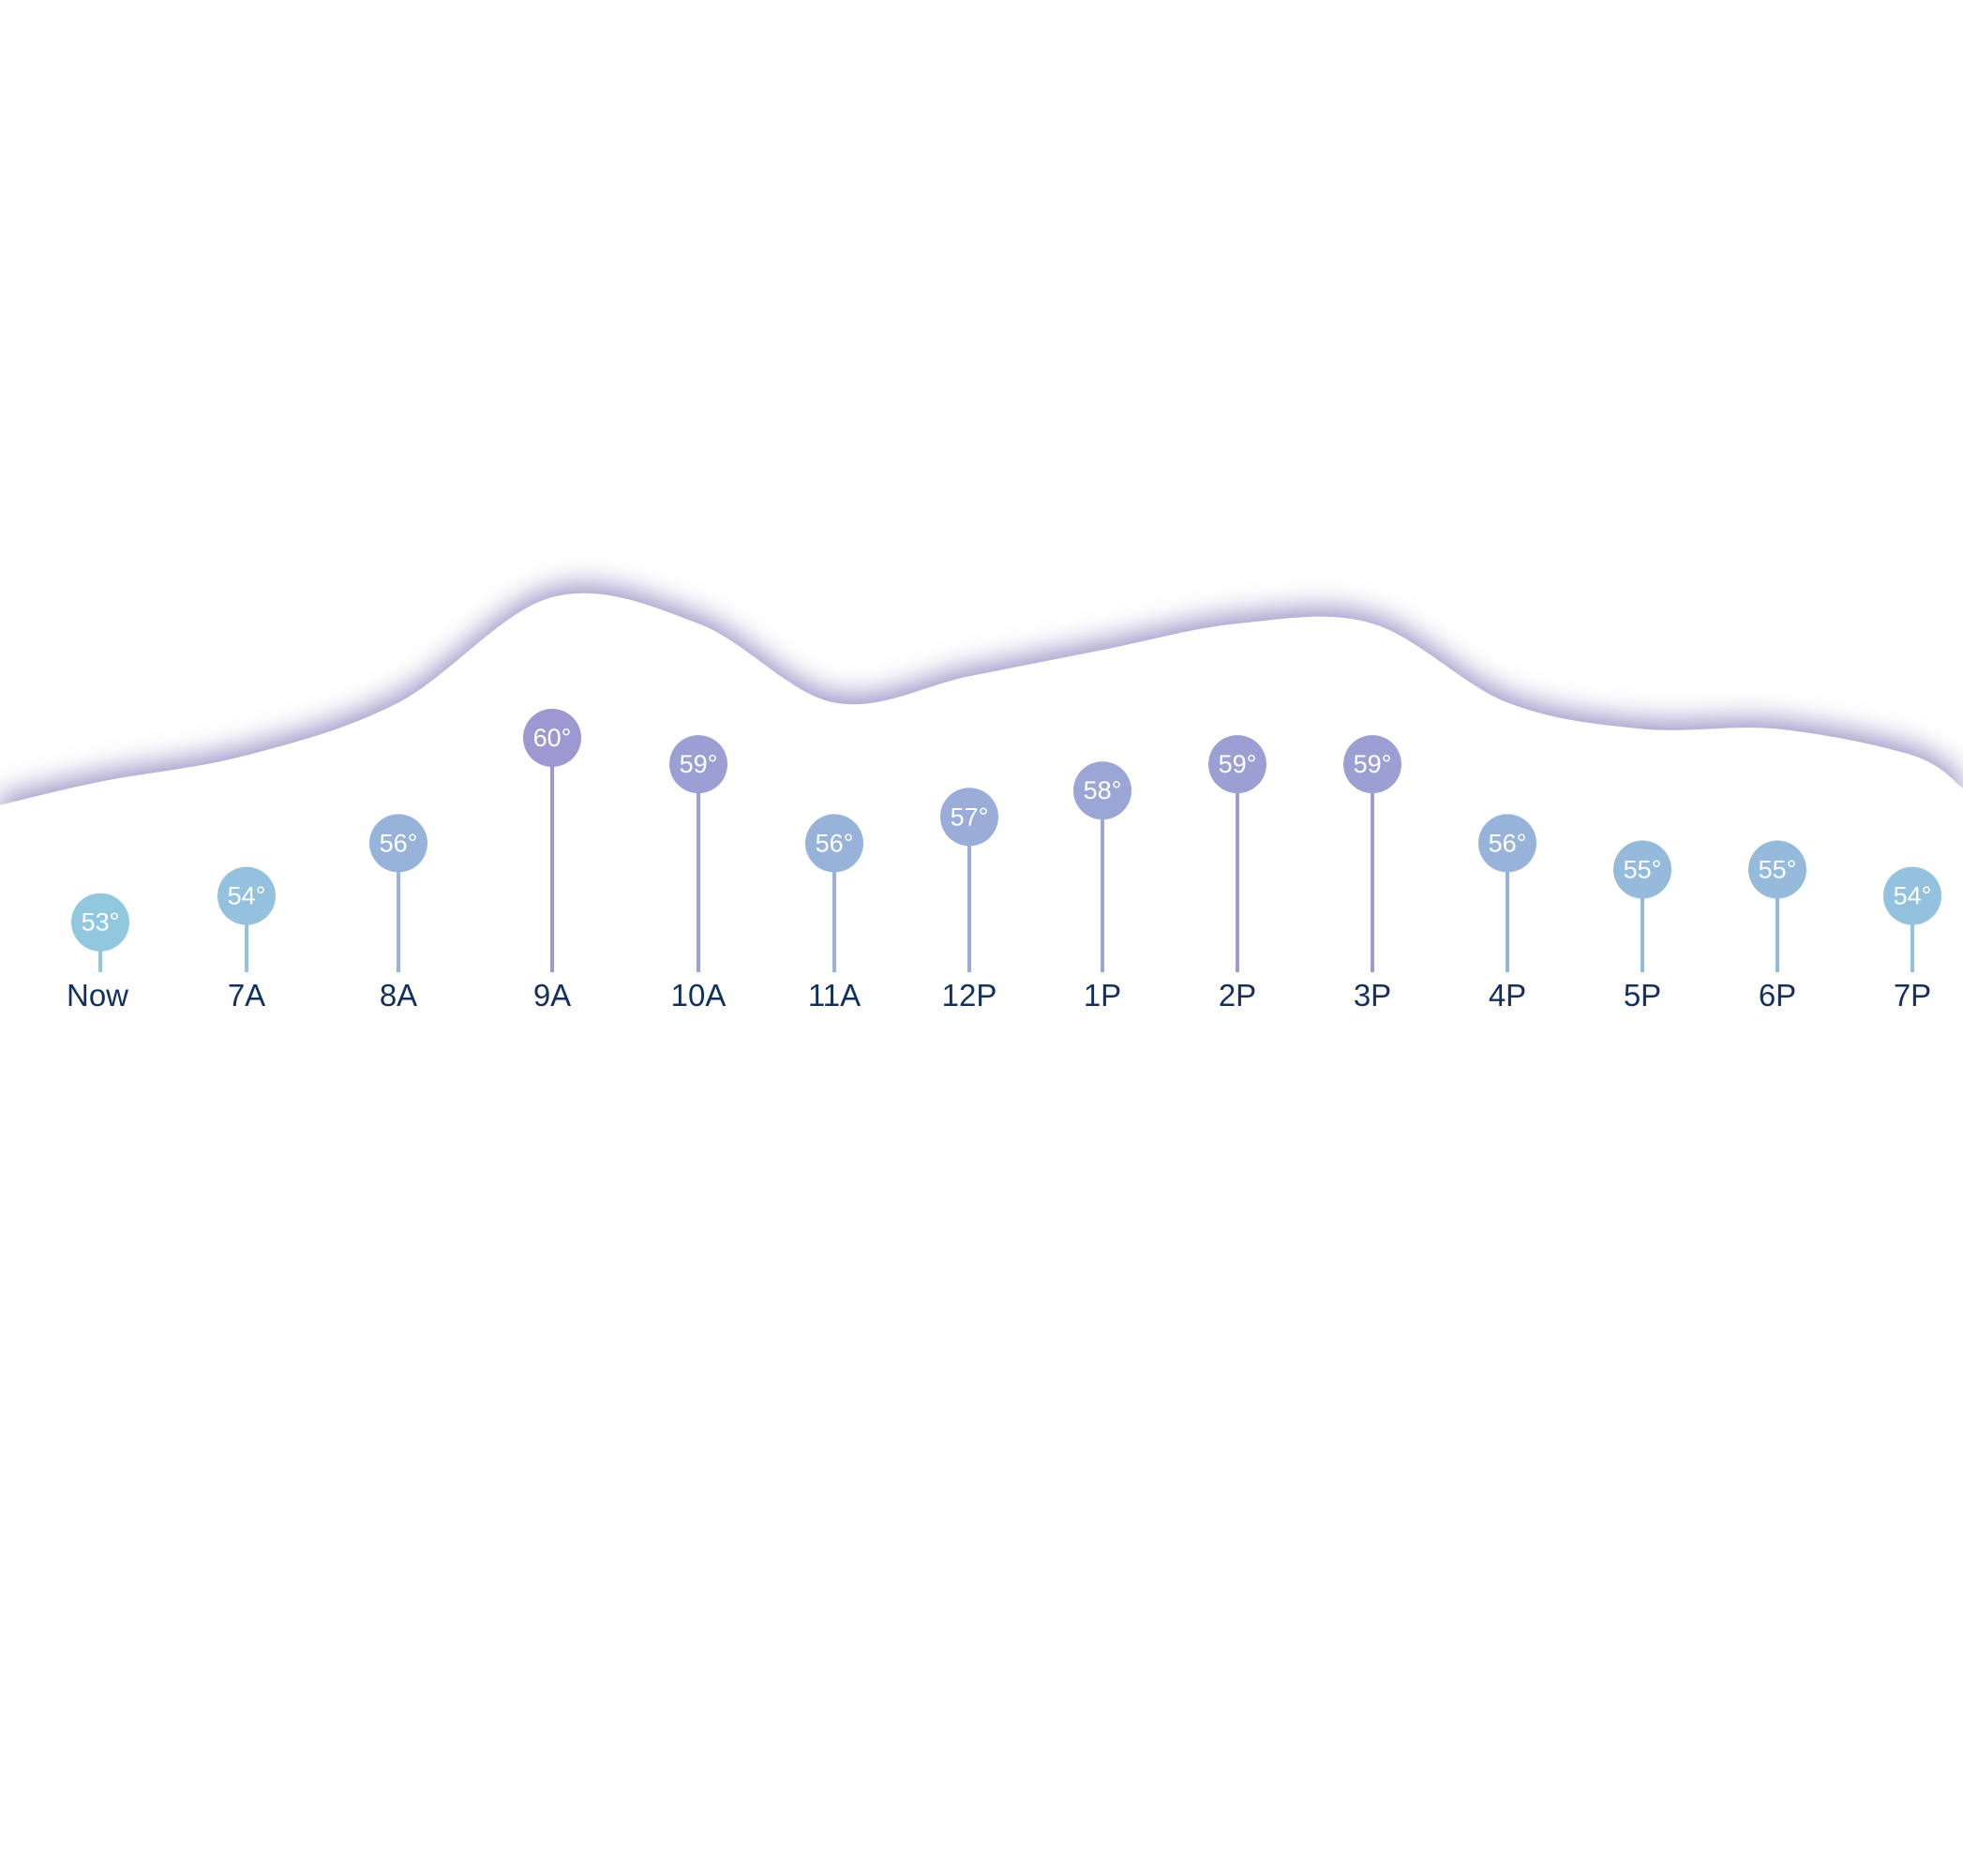  What do you see at coordinates (834, 996) in the screenshot?
I see `time-label: 11A` at bounding box center [834, 996].